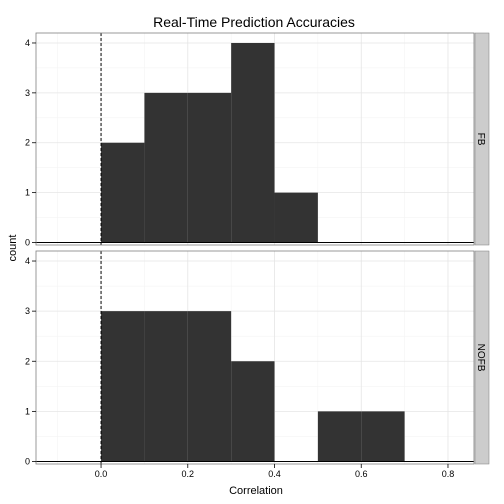 Image resolution: width=504 pixels, height=504 pixels. Describe the element at coordinates (188, 474) in the screenshot. I see `x-tick-label: 0.2` at that location.